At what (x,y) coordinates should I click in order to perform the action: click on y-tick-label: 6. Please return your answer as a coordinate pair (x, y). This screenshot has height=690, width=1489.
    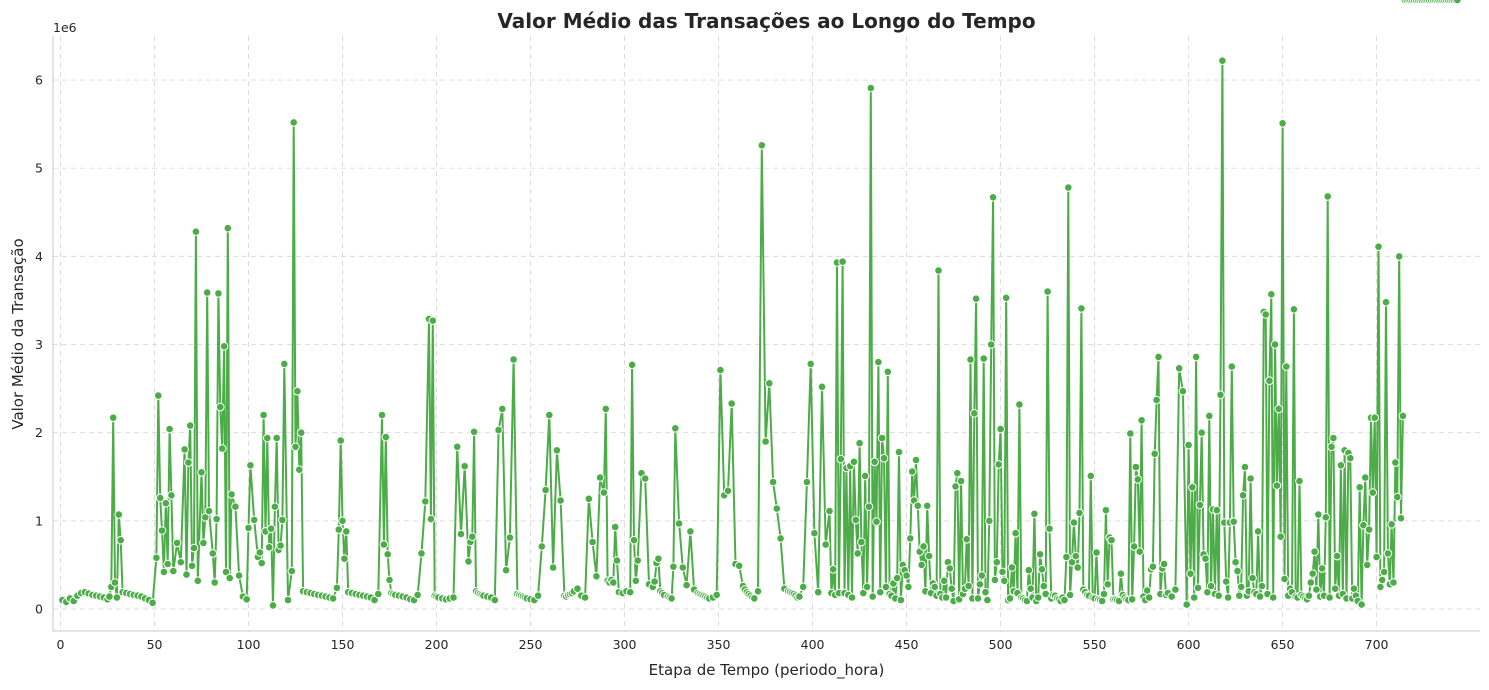
    Looking at the image, I should click on (39, 80).